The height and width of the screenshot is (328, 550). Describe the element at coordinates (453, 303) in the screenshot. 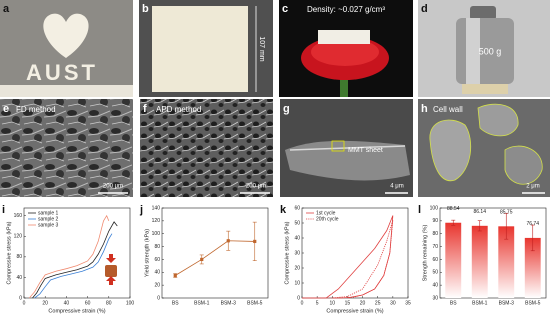

I see `x-tick-label: BS` at that location.